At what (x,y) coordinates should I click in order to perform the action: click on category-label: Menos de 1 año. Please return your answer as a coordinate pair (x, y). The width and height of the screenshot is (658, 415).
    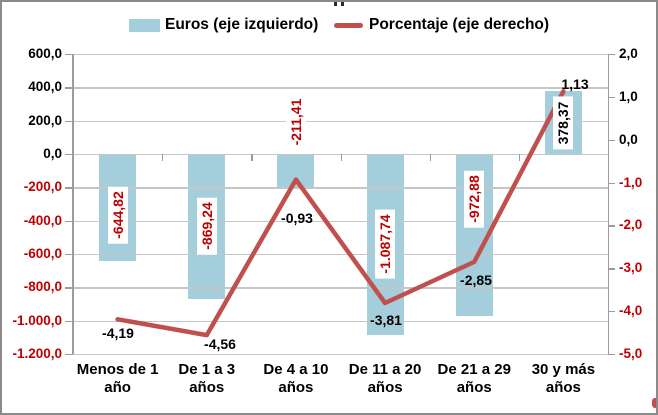
    Looking at the image, I should click on (117, 379).